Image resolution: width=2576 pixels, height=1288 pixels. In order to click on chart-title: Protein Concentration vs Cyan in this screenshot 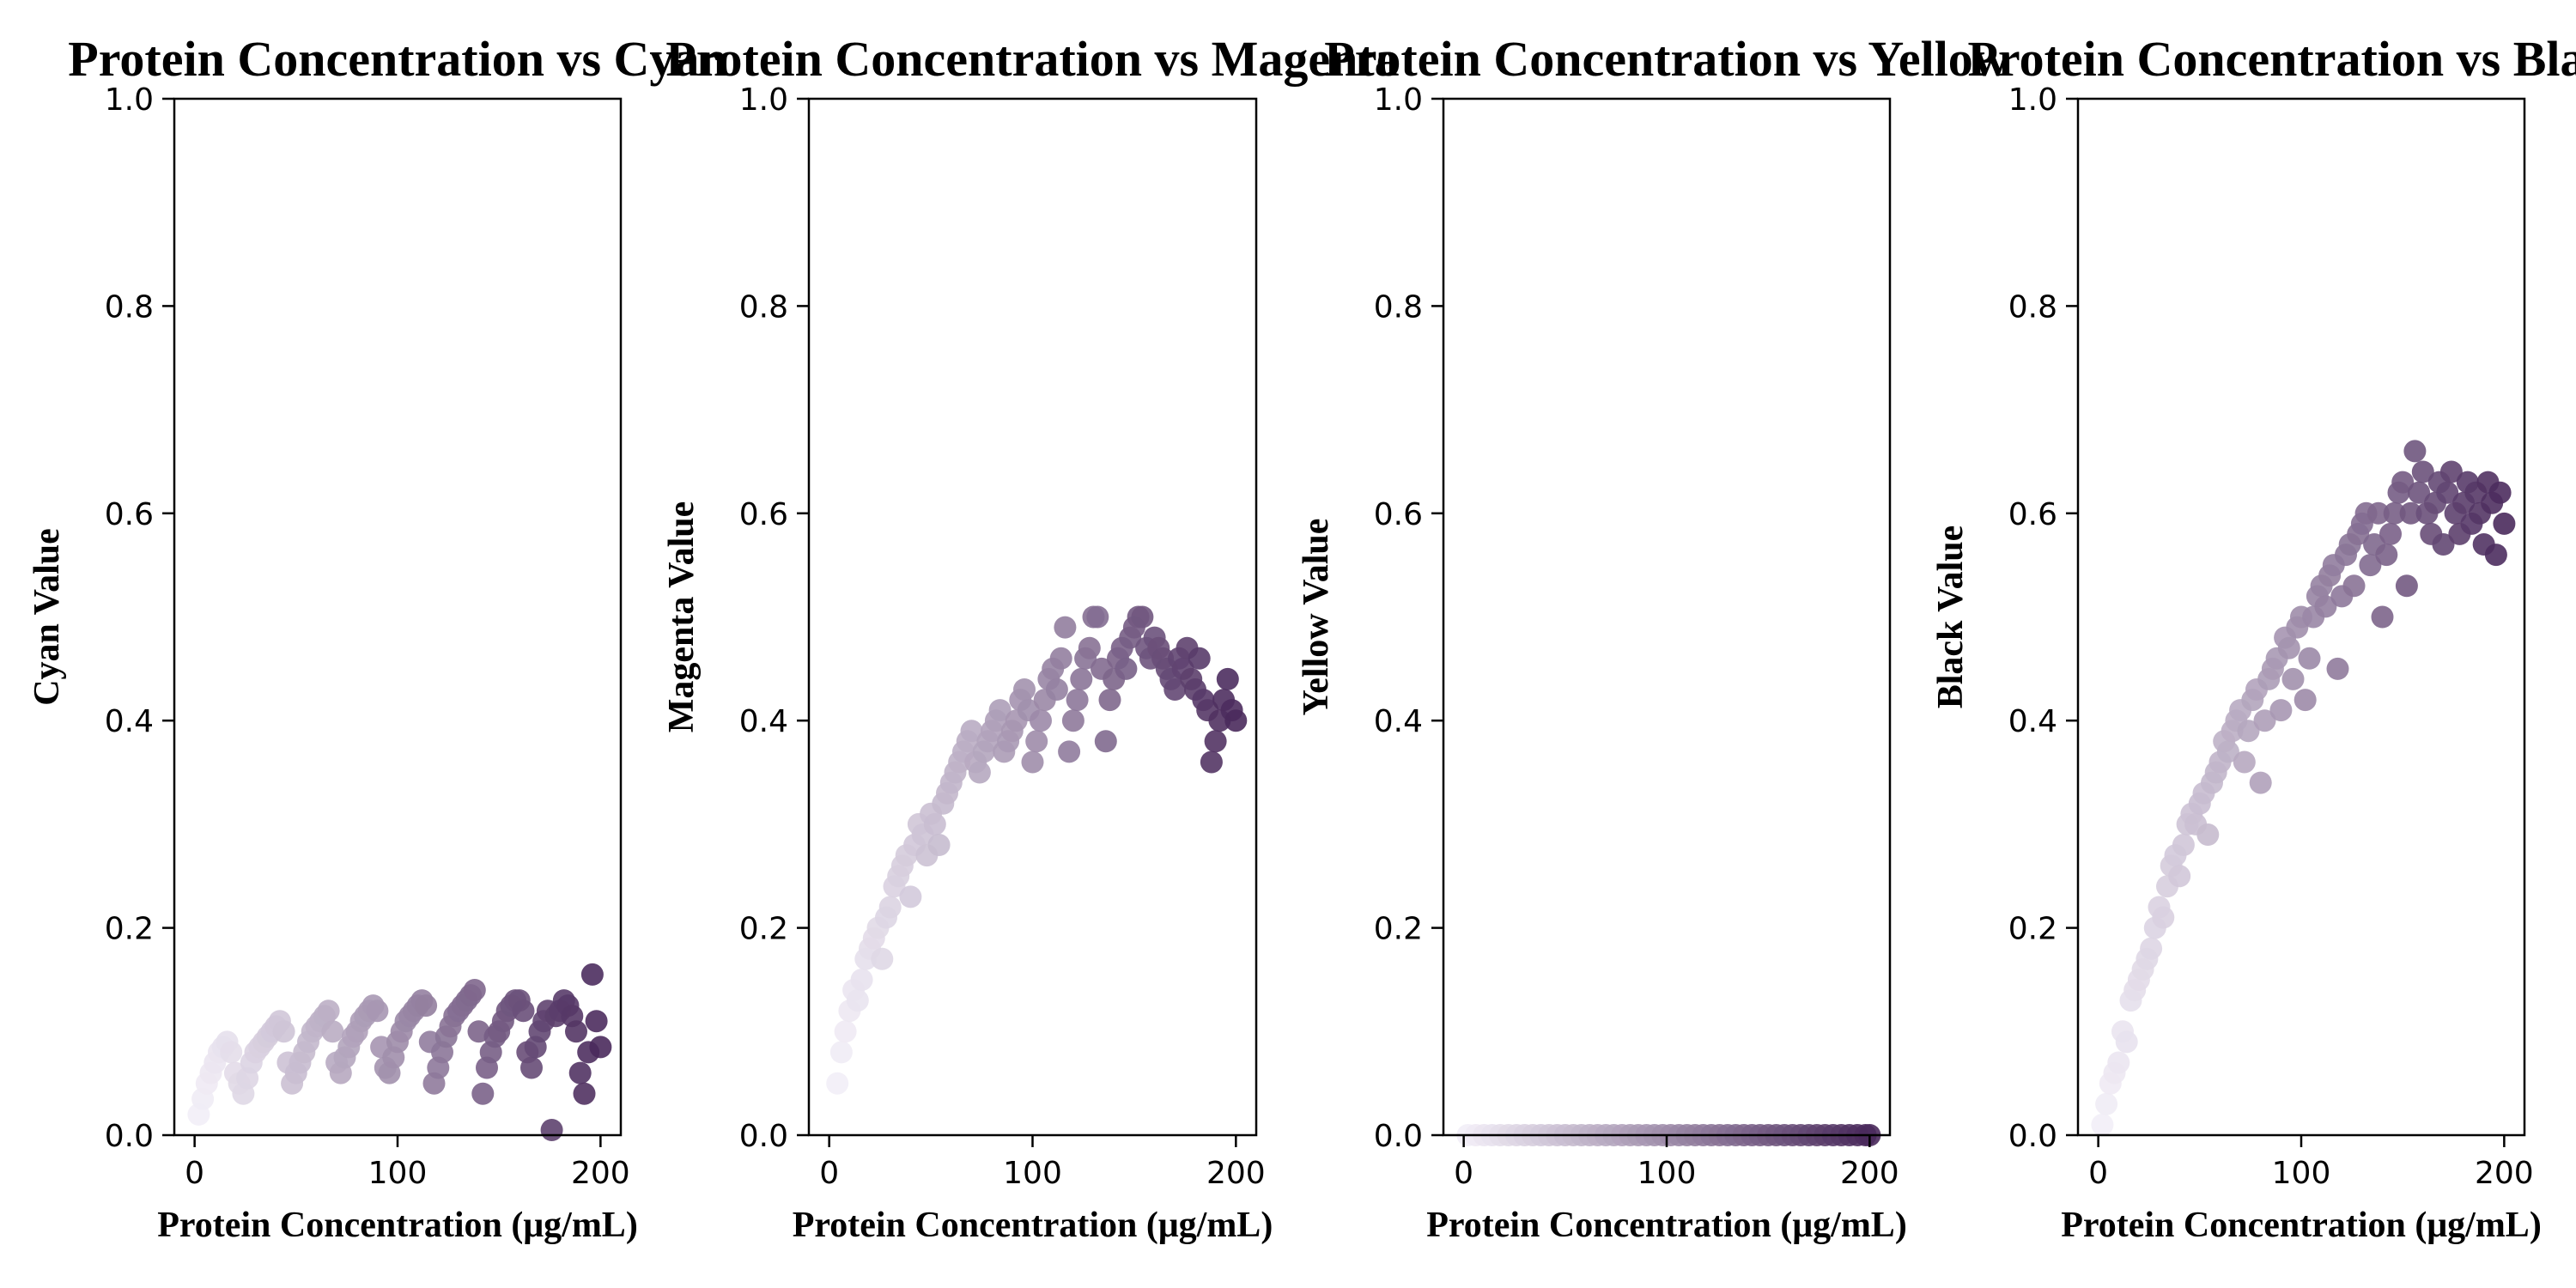, I will do `click(397, 59)`.